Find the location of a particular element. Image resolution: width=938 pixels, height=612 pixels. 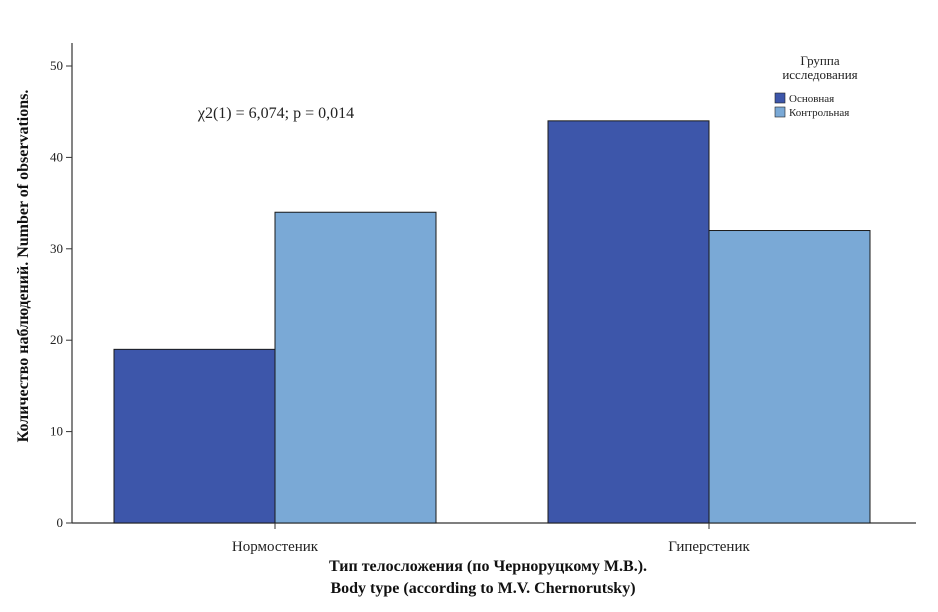

y-tick-label-40: 40 is located at coordinates (56, 156).